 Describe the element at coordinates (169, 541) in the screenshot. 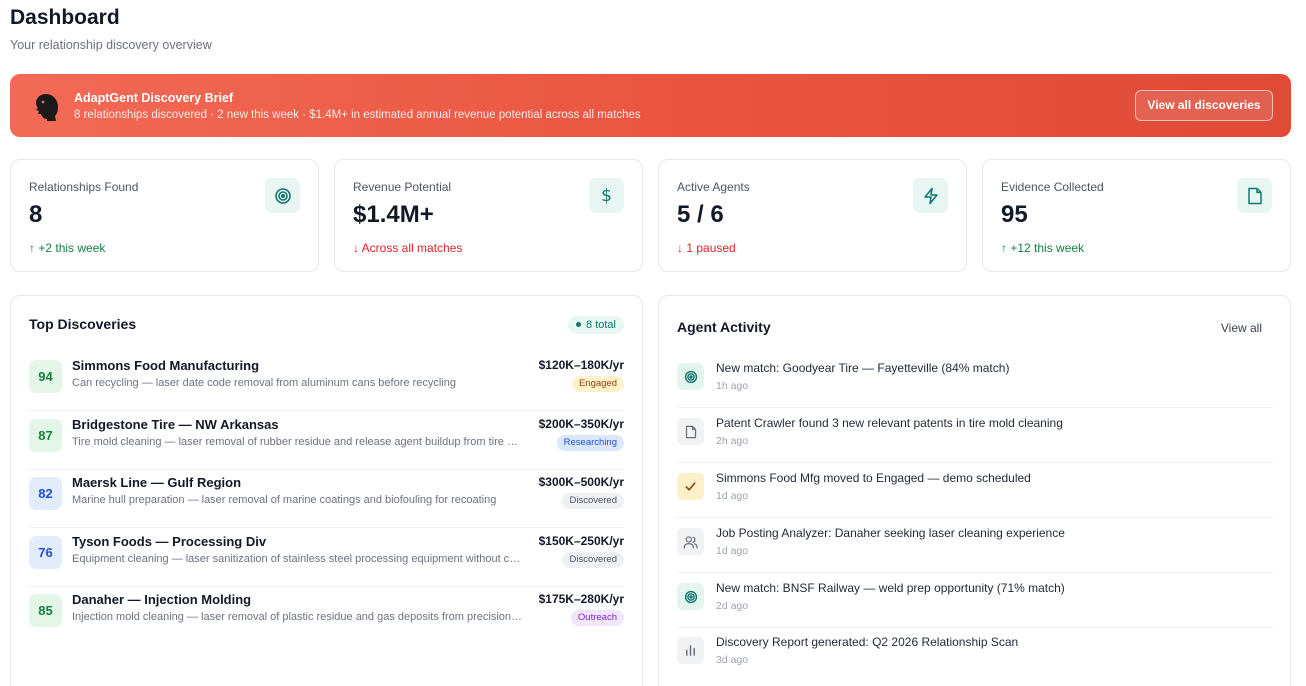

I see `company-name: Tyson Foods — Processing Div` at that location.